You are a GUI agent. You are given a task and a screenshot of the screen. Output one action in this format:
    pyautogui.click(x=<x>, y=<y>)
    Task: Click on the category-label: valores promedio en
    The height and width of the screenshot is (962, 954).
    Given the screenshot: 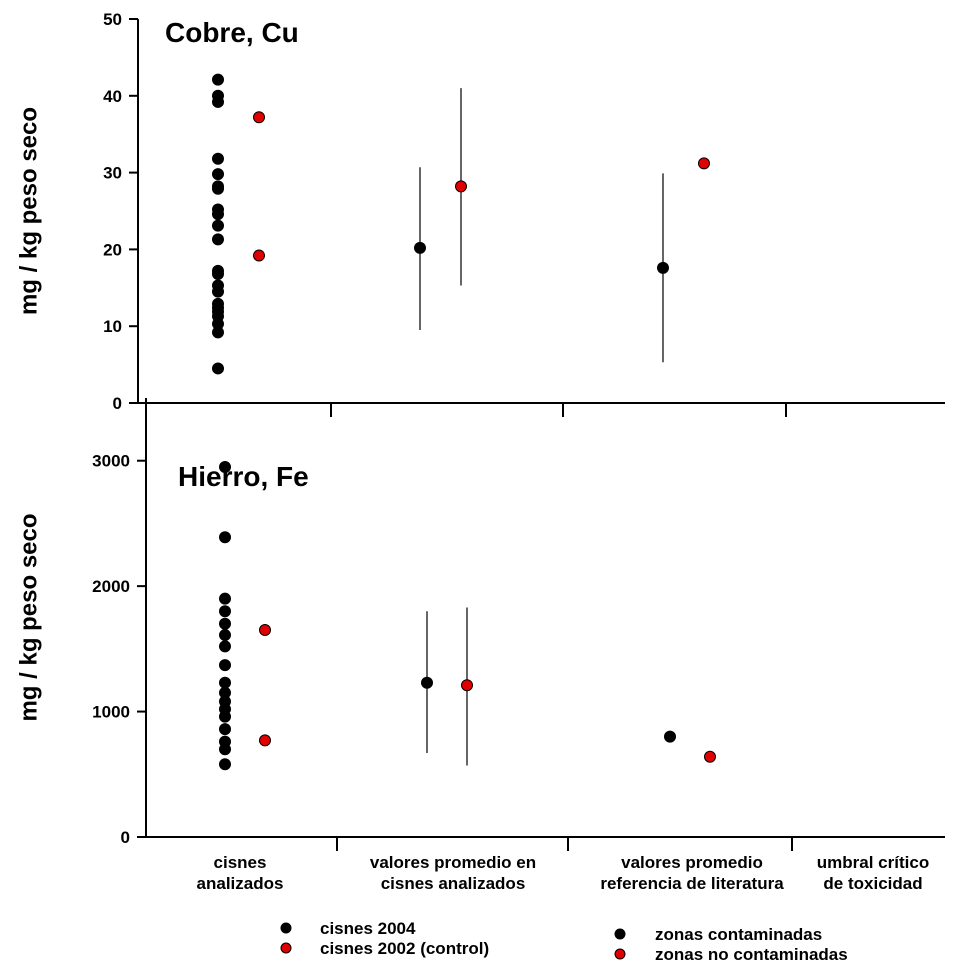 What is the action you would take?
    pyautogui.click(x=453, y=862)
    